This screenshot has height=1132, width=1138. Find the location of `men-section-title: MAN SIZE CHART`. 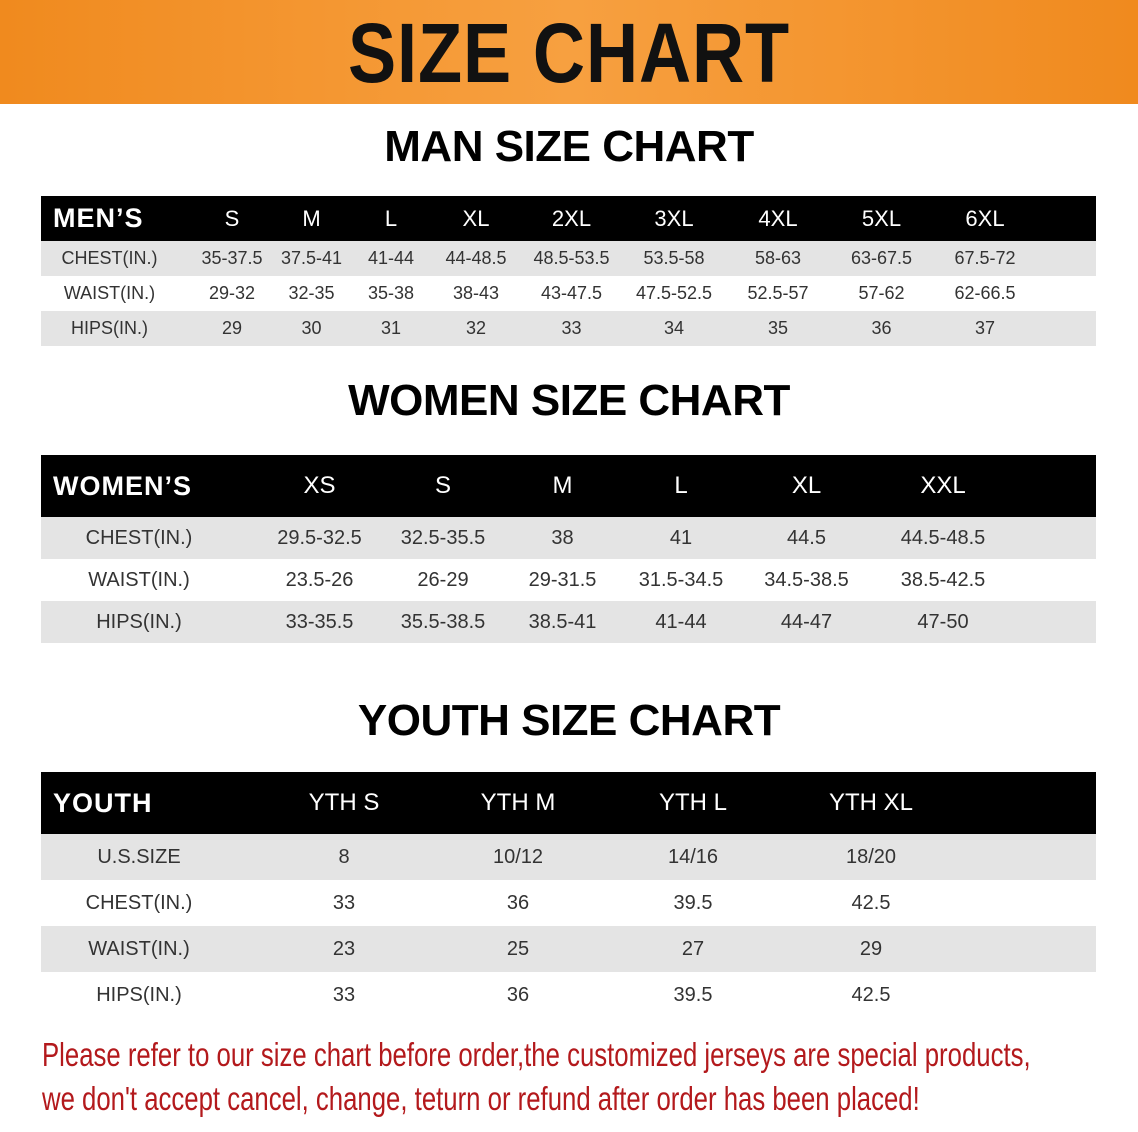

men-section-title: MAN SIZE CHART is located at coordinates (569, 146).